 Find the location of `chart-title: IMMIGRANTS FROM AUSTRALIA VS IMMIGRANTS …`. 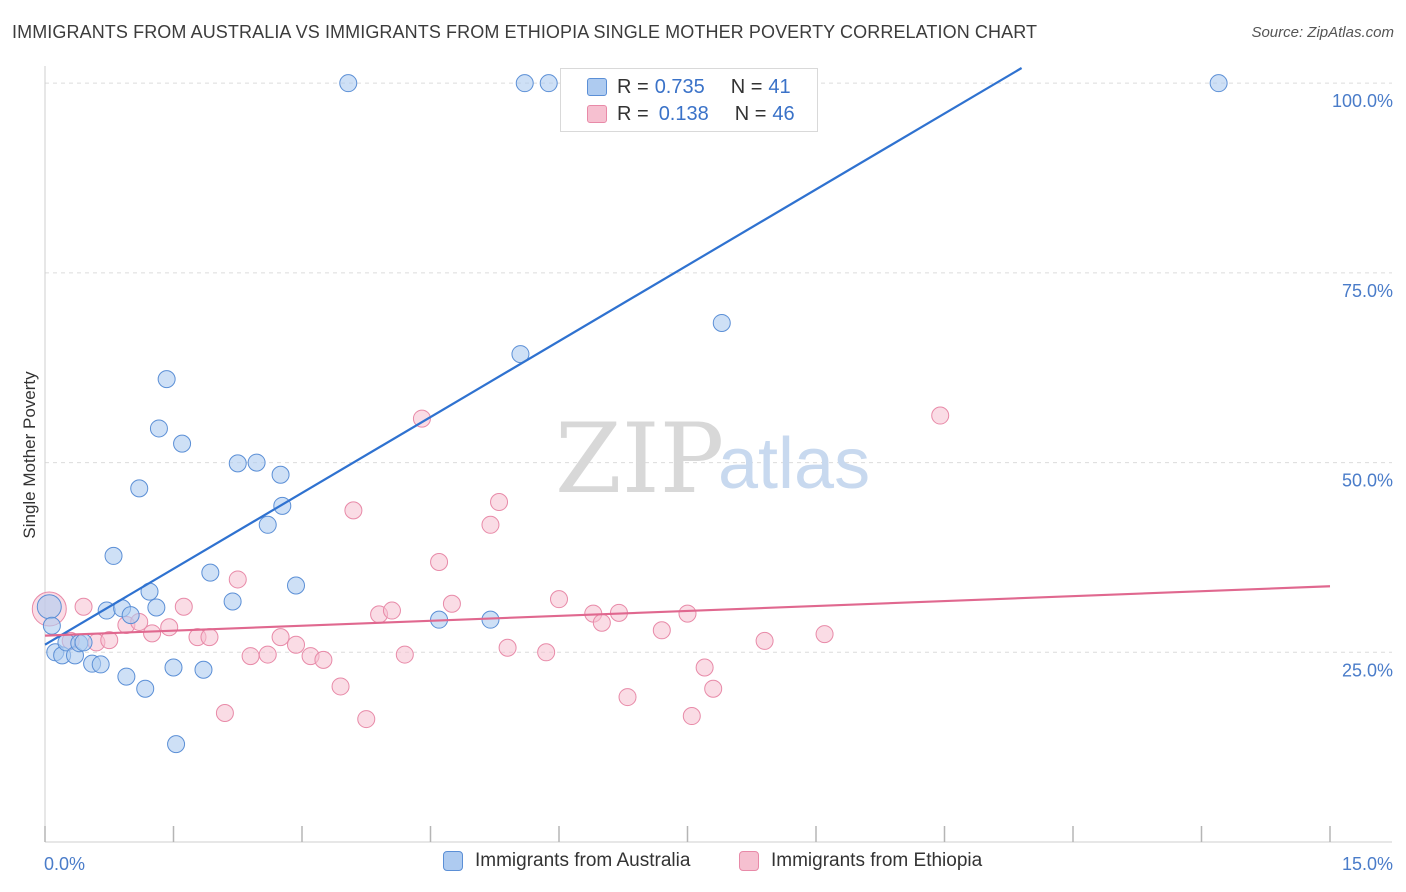

chart-title: IMMIGRANTS FROM AUSTRALIA VS IMMIGRANTS … is located at coordinates (525, 32).